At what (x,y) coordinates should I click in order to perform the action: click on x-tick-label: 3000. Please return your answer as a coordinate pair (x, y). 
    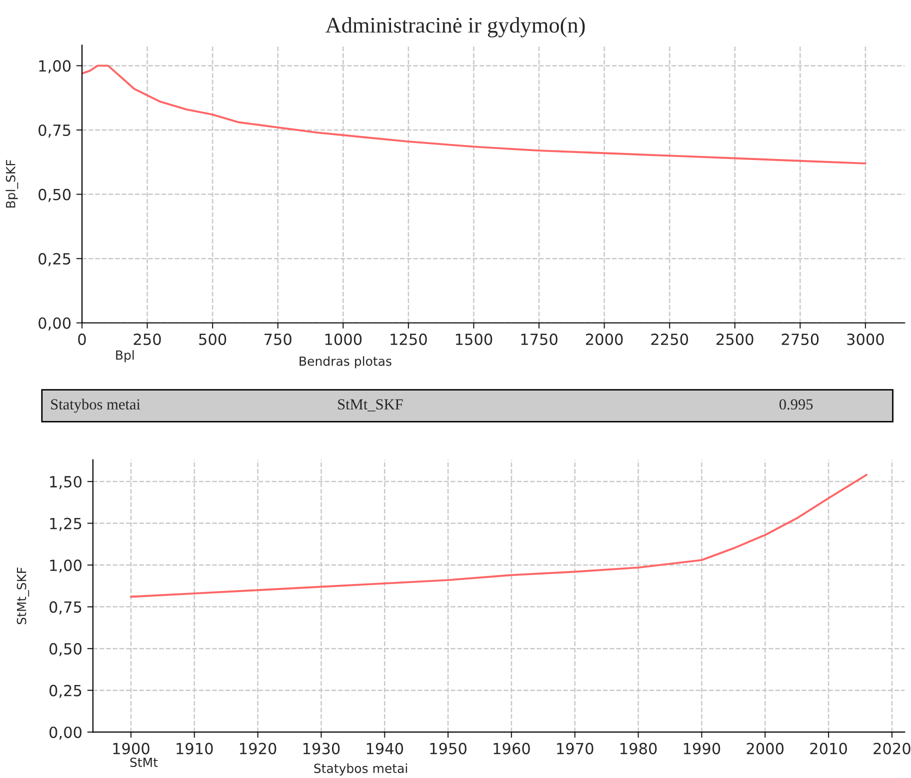
    Looking at the image, I should click on (865, 340).